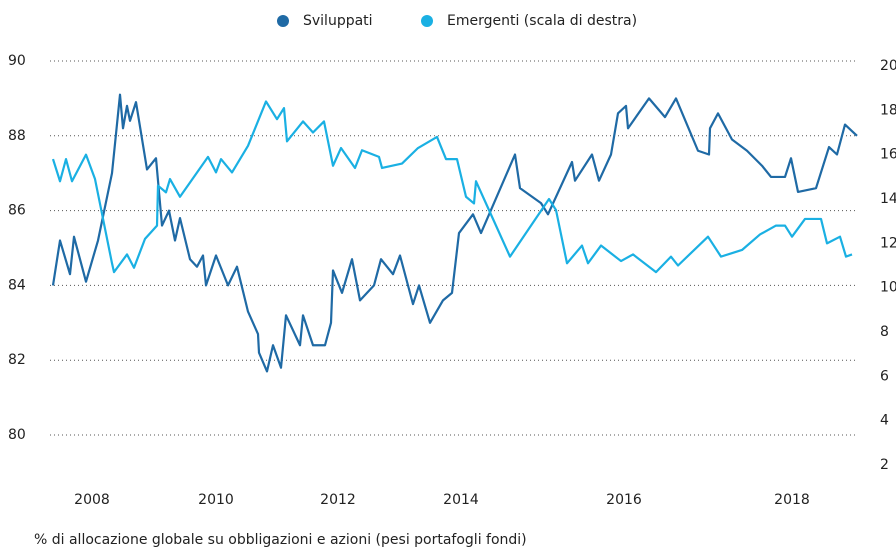  I want to click on y-tick-label: 88, so click(17, 136).